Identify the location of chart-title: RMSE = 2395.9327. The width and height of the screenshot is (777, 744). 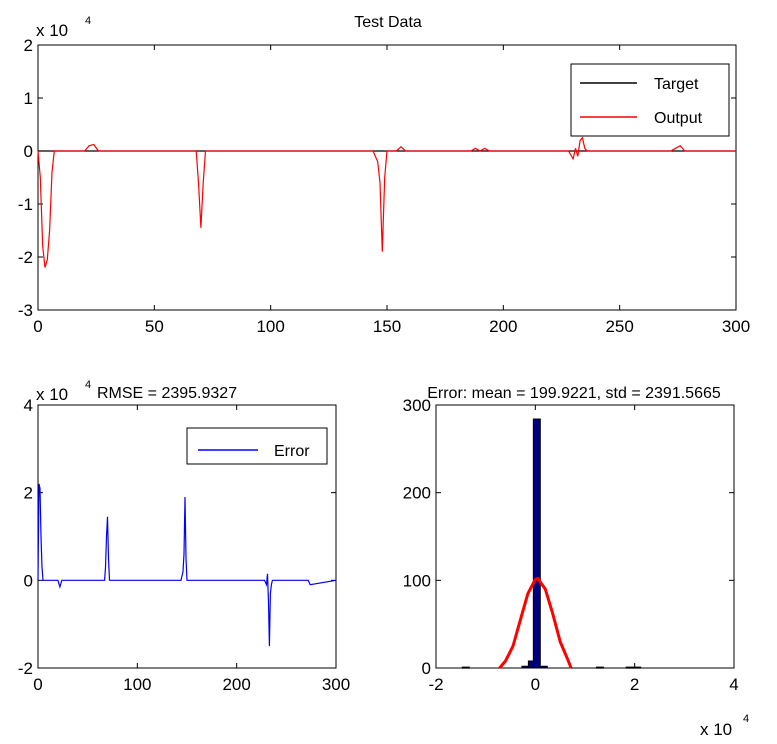
(167, 393).